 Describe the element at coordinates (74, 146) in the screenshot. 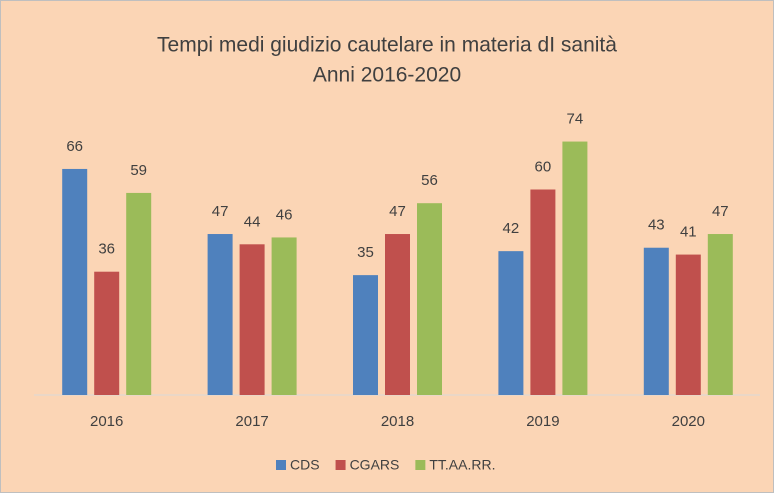

I see `data-label: 66` at that location.